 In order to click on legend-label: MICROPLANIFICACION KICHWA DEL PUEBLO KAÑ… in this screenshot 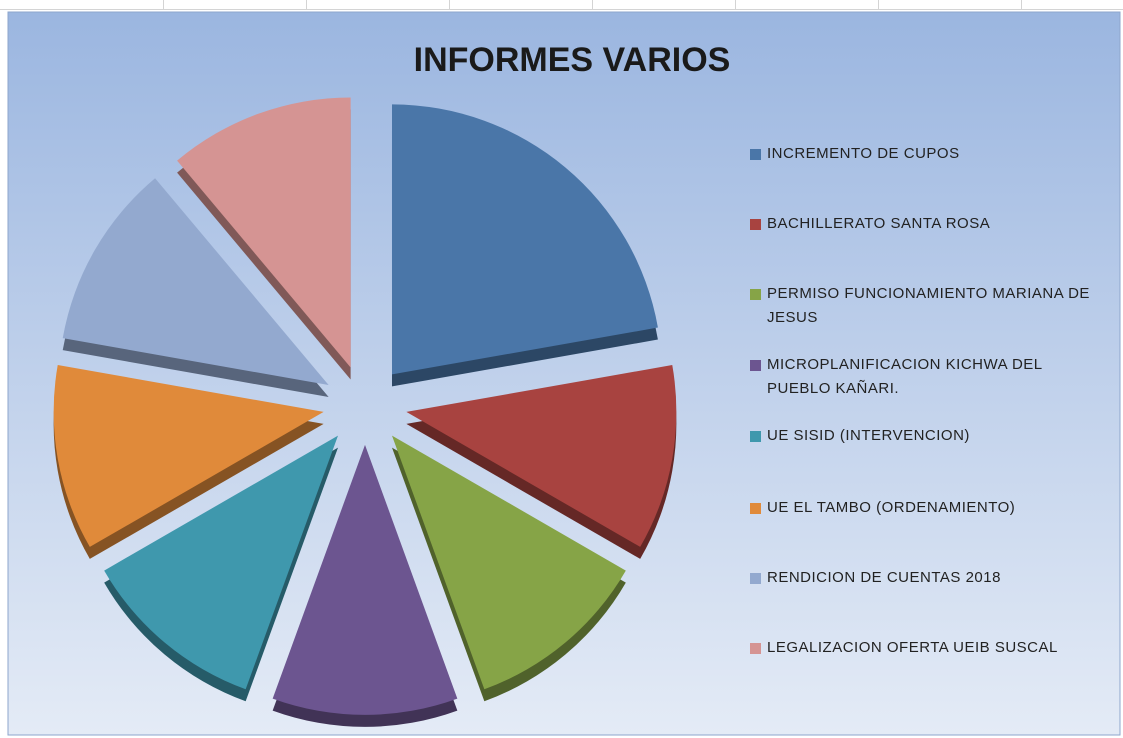, I will do `click(905, 376)`.